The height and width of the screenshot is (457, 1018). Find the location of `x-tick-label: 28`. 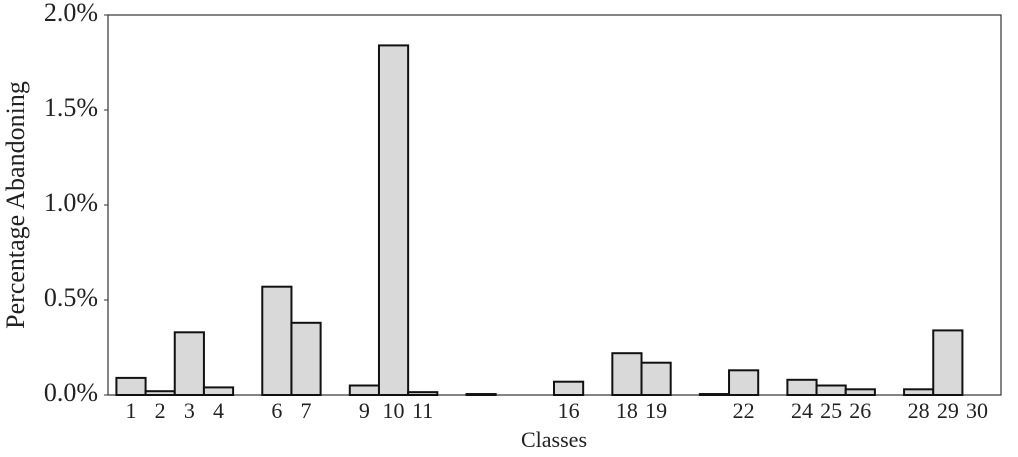

x-tick-label: 28 is located at coordinates (919, 410).